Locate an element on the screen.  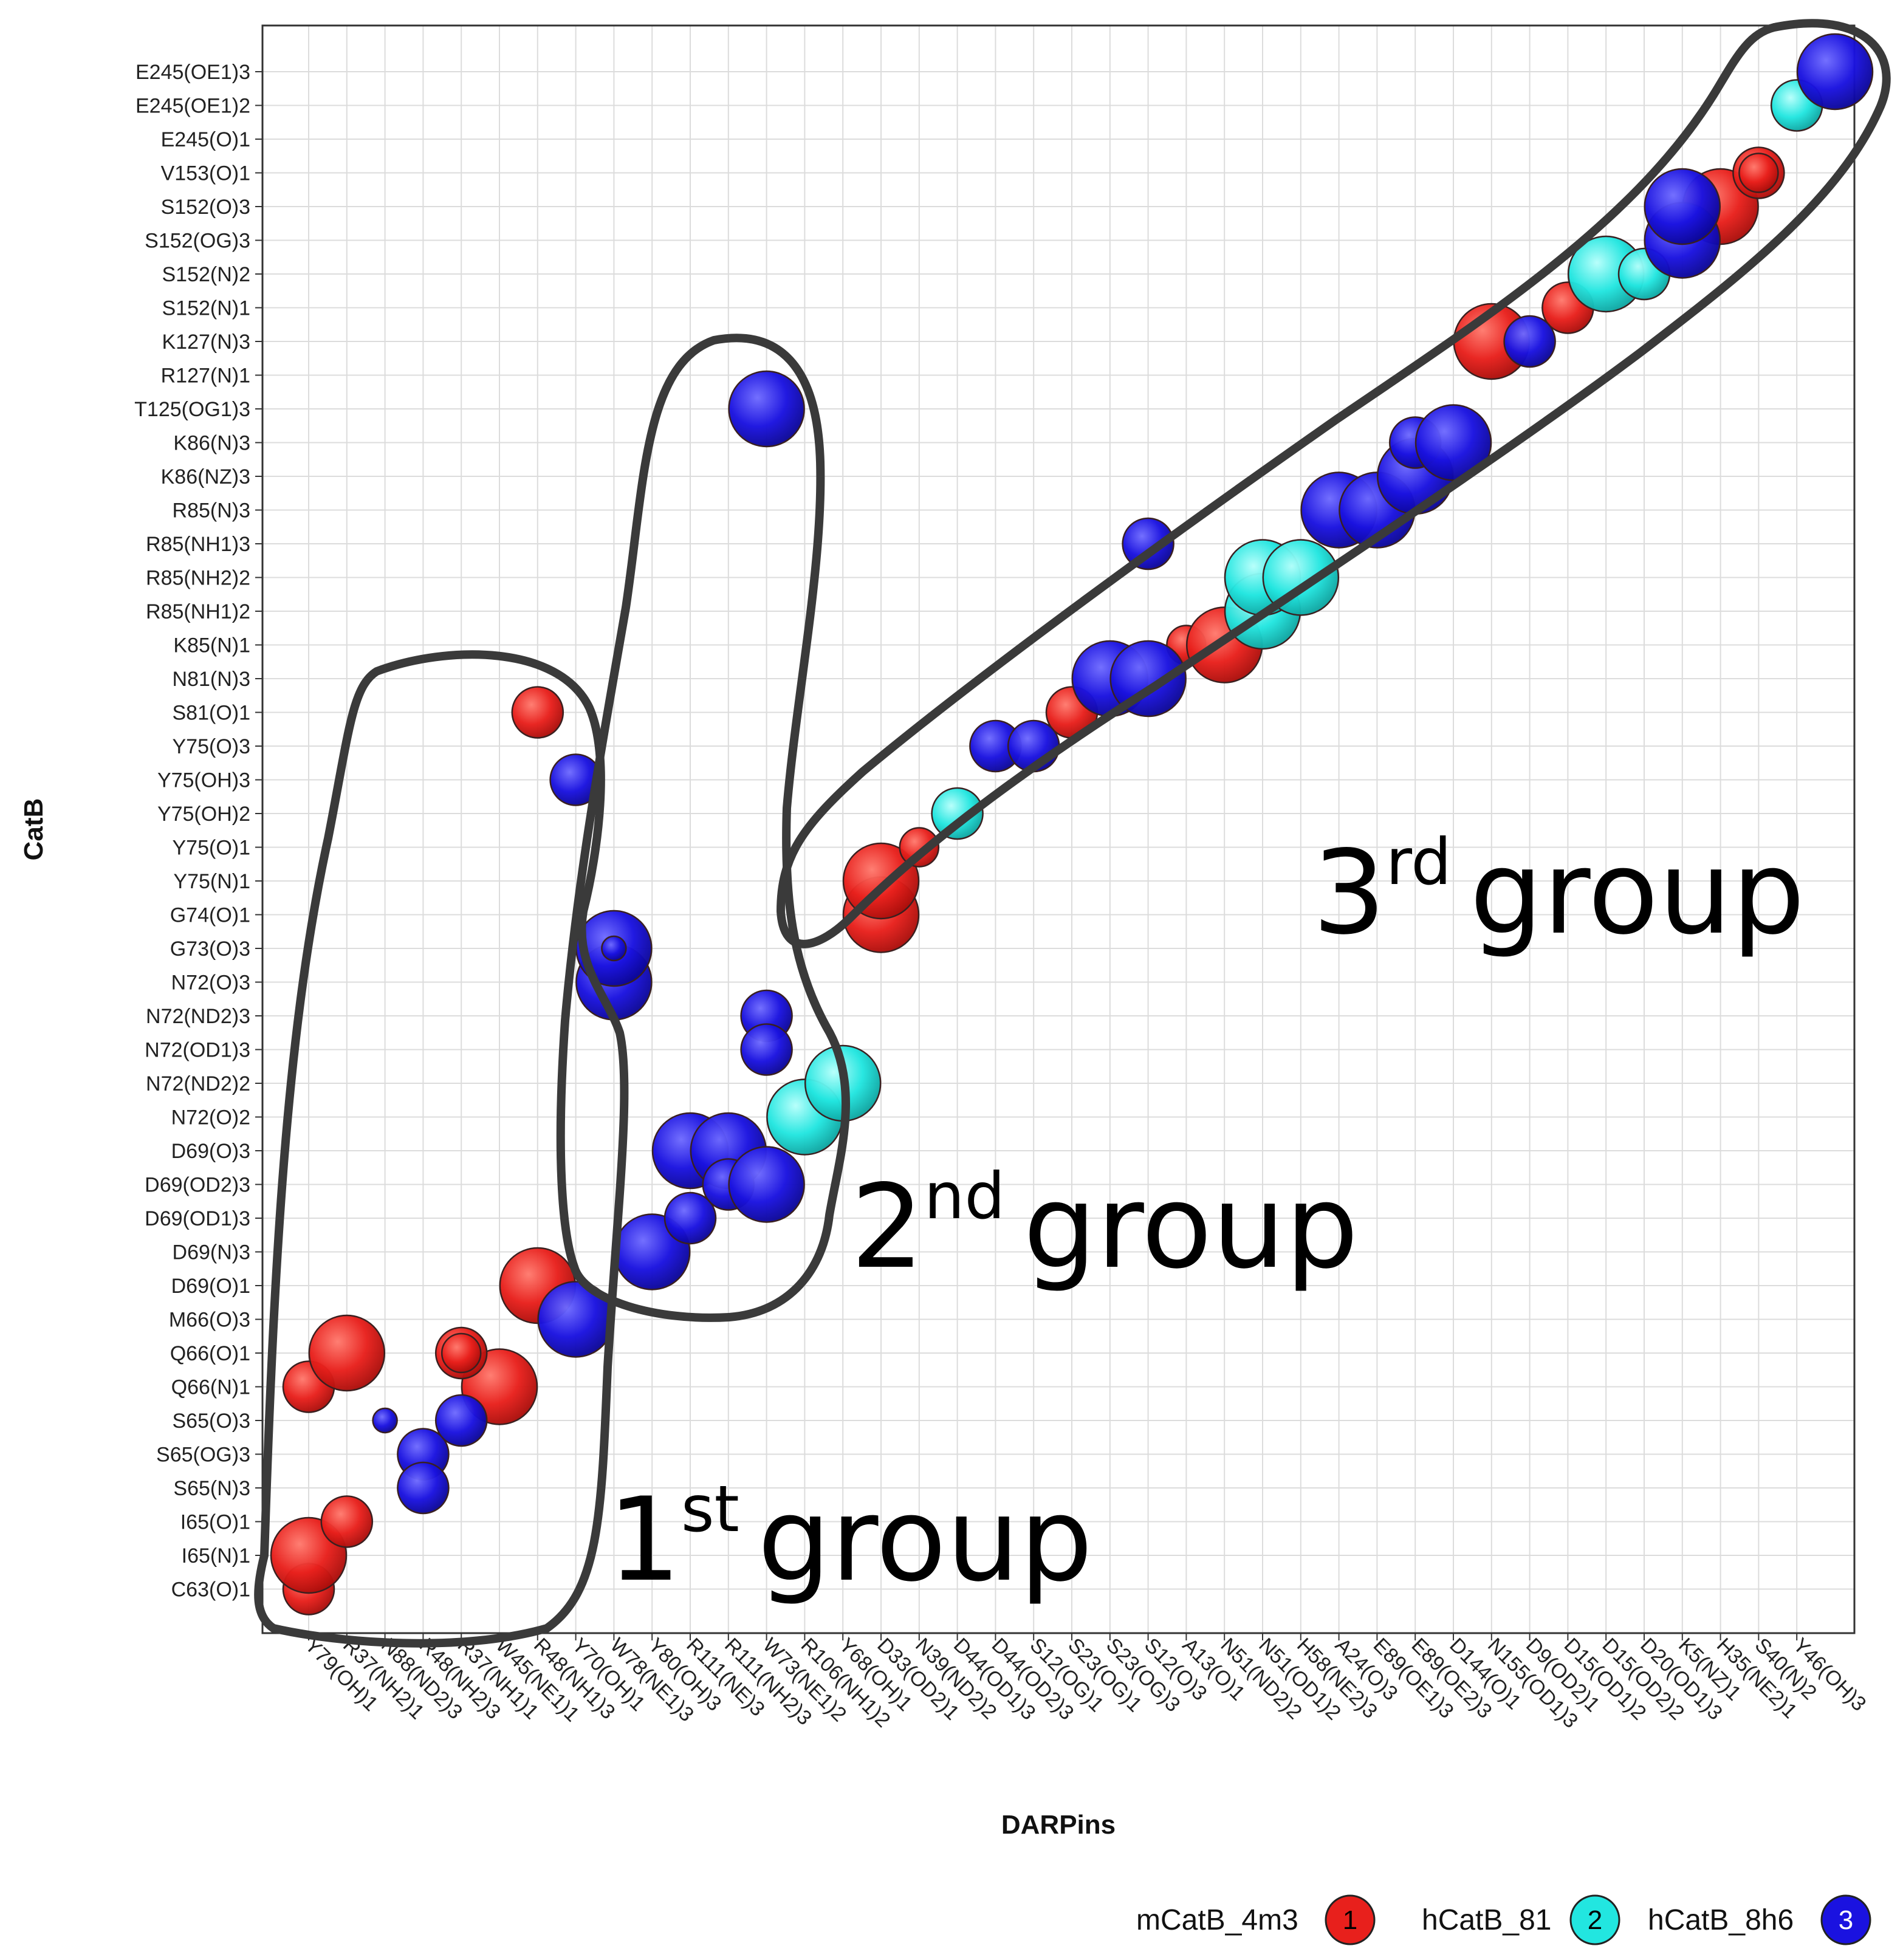
y-tick-label: S65(N)3 is located at coordinates (211, 1488).